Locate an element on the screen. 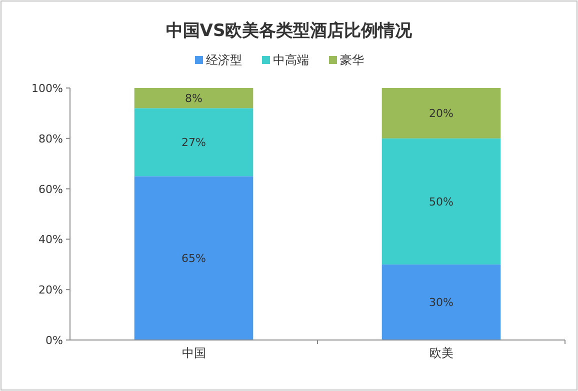  data-label: 20% is located at coordinates (441, 113).